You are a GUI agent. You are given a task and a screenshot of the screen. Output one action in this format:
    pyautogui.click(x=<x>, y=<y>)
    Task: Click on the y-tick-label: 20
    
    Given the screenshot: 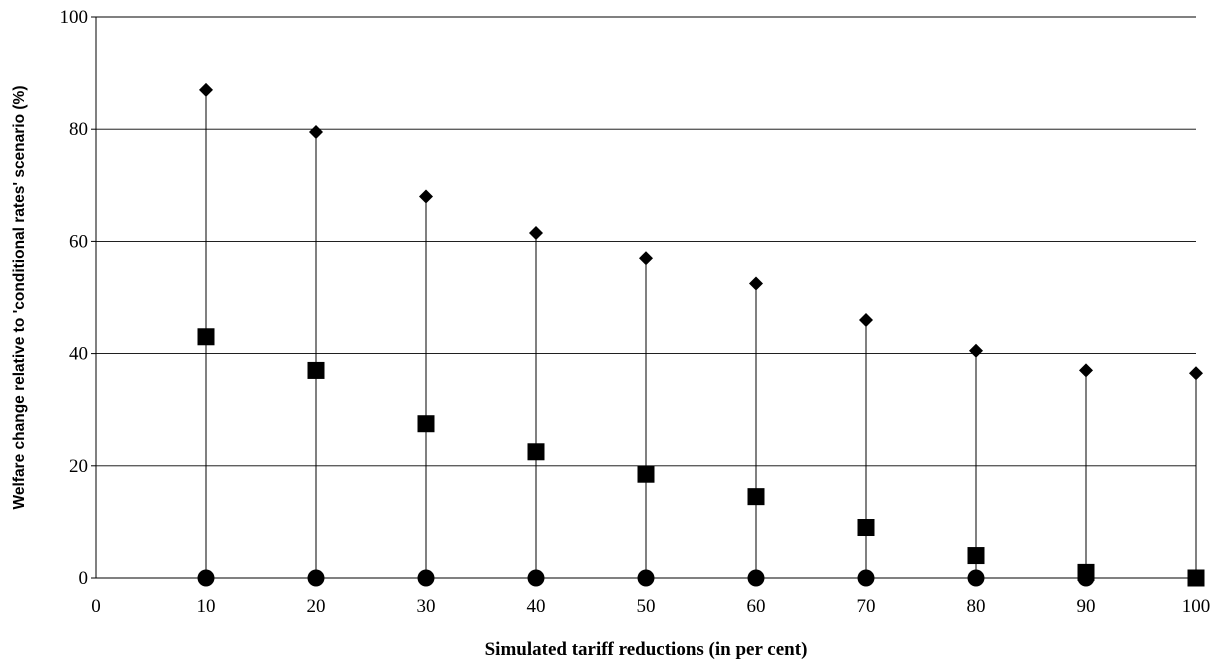 What is the action you would take?
    pyautogui.click(x=78, y=466)
    